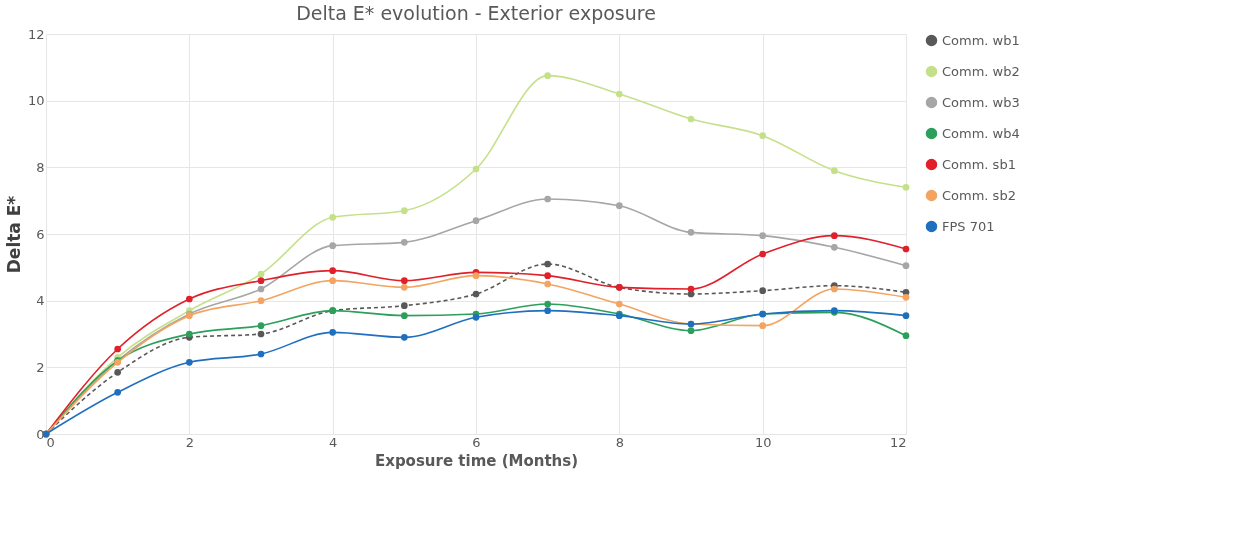 This screenshot has width=1236, height=543. I want to click on legend-label: Comm. sb1, so click(979, 164).